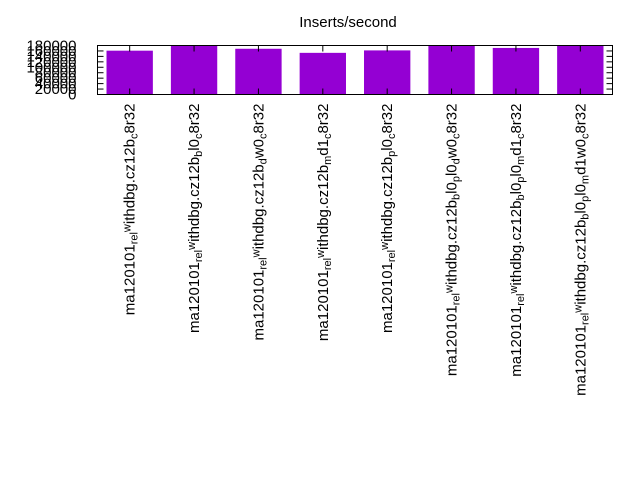 Image resolution: width=640 pixels, height=480 pixels. What do you see at coordinates (72, 95) in the screenshot?
I see `y-tick-label: 0` at bounding box center [72, 95].